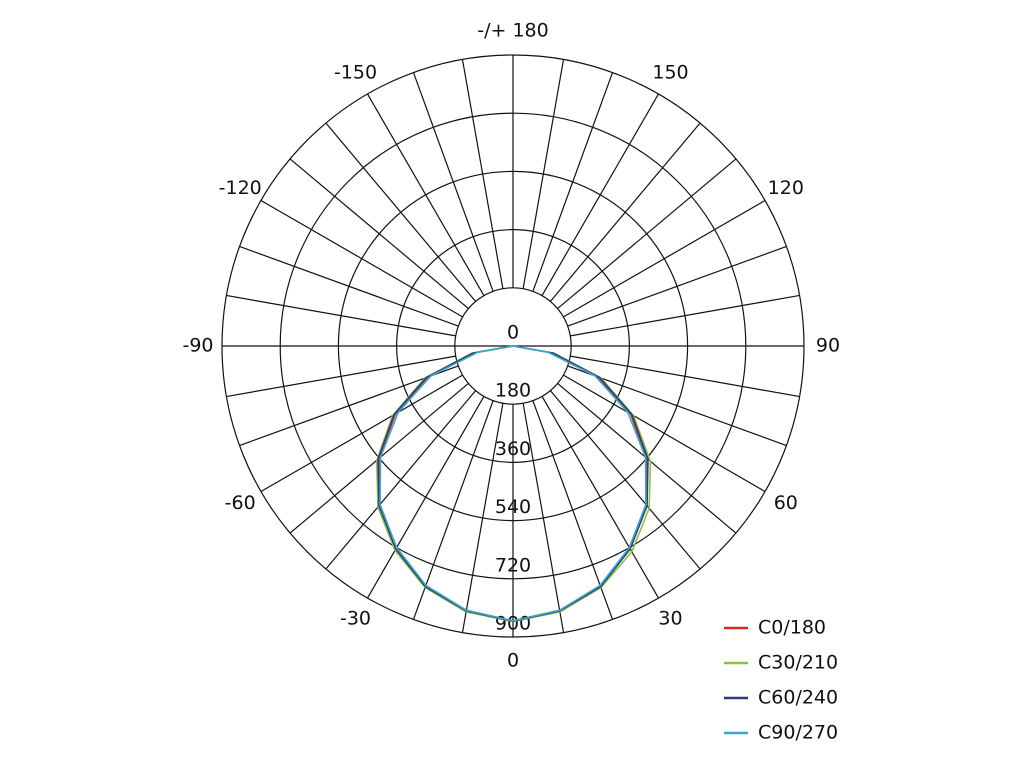  Describe the element at coordinates (513, 565) in the screenshot. I see `r-tick-label: 720` at that location.